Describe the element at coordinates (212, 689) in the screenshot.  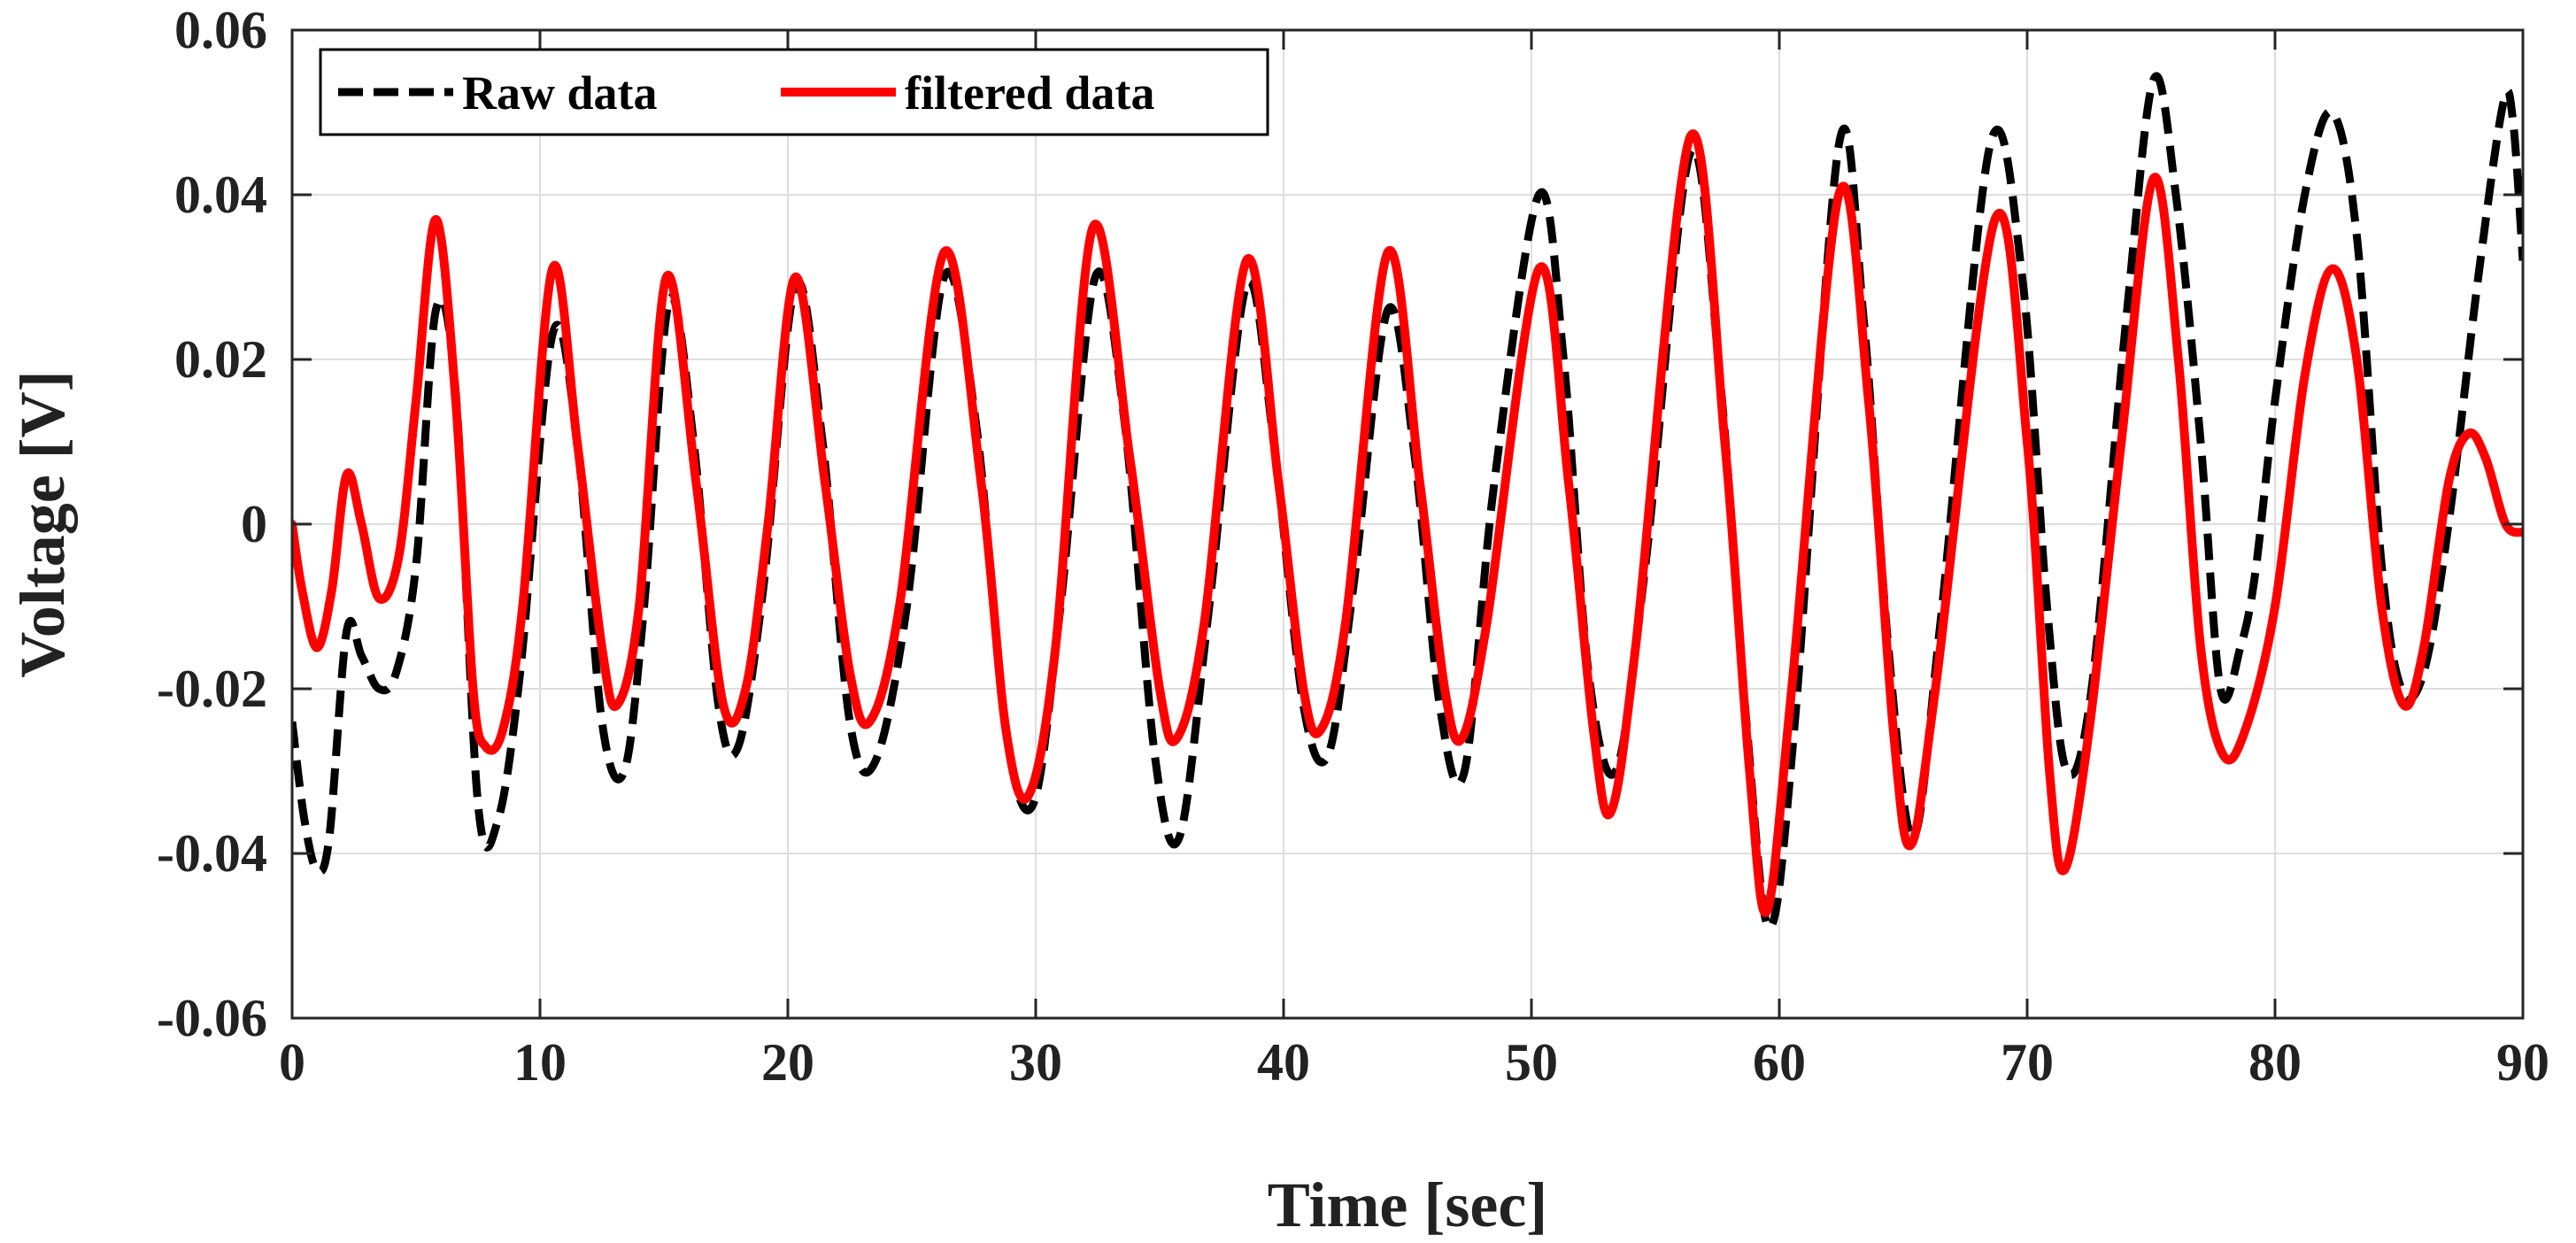
I see `y-tick-label: -0.02` at that location.